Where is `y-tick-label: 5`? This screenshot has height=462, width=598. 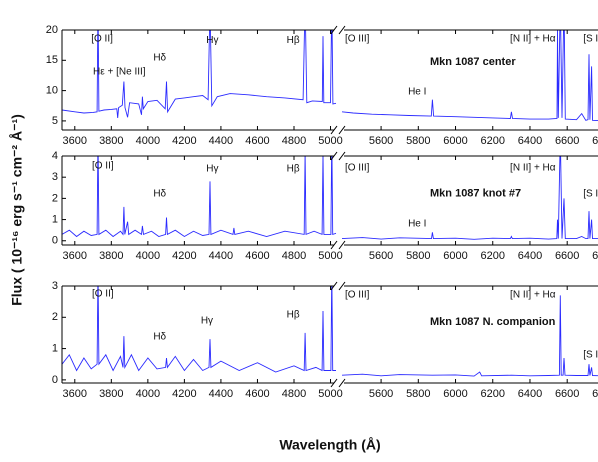 y-tick-label: 5 is located at coordinates (55, 121).